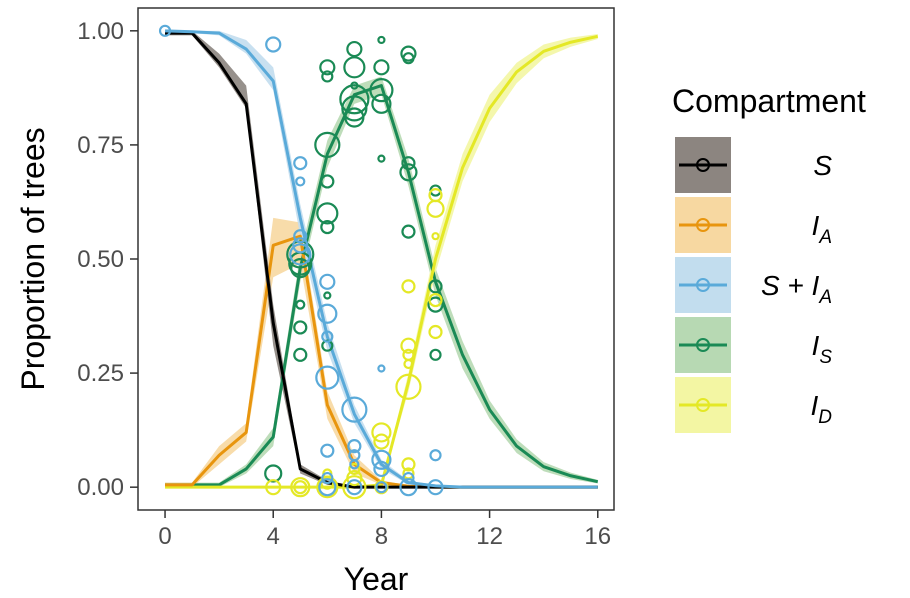 This screenshot has width=910, height=598. Describe the element at coordinates (597, 536) in the screenshot. I see `x-tick-label-16: 16` at that location.